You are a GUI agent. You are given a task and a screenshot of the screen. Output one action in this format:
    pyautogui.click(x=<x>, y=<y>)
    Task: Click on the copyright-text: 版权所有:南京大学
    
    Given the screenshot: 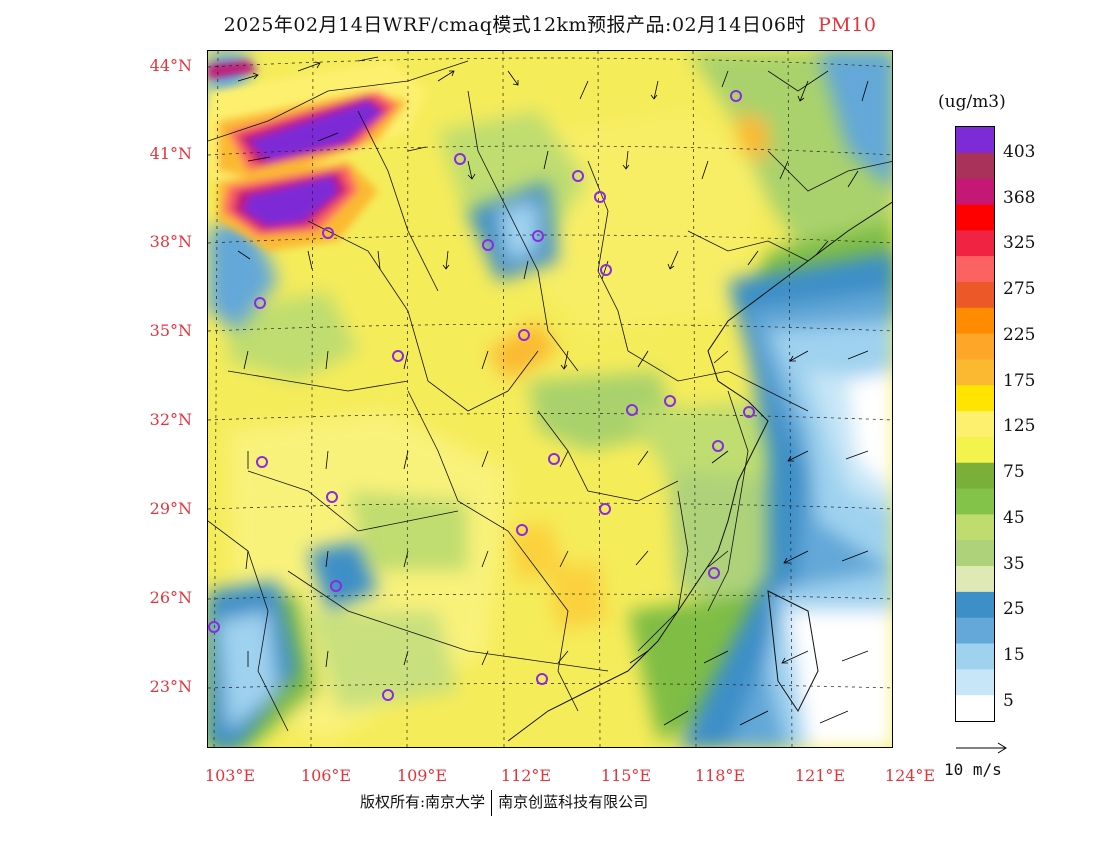 What is the action you would take?
    pyautogui.click(x=423, y=802)
    